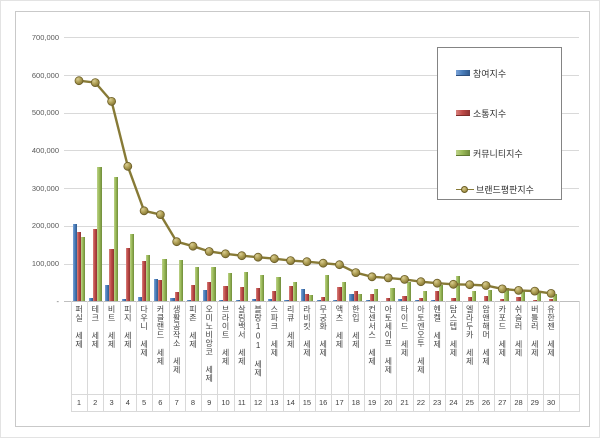 This screenshot has height=438, width=600. What do you see at coordinates (463, 153) in the screenshot?
I see `community-bar-swatch-icon` at bounding box center [463, 153].